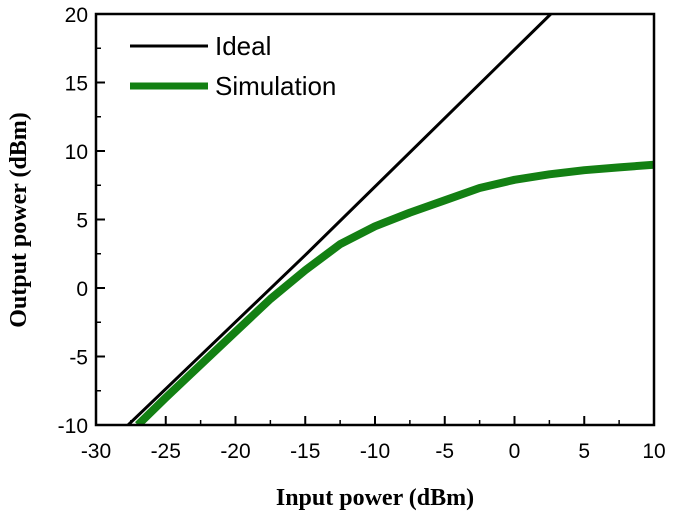 This screenshot has width=674, height=520. What do you see at coordinates (19, 220) in the screenshot?
I see `y-axis-title: Output power (dBm)` at bounding box center [19, 220].